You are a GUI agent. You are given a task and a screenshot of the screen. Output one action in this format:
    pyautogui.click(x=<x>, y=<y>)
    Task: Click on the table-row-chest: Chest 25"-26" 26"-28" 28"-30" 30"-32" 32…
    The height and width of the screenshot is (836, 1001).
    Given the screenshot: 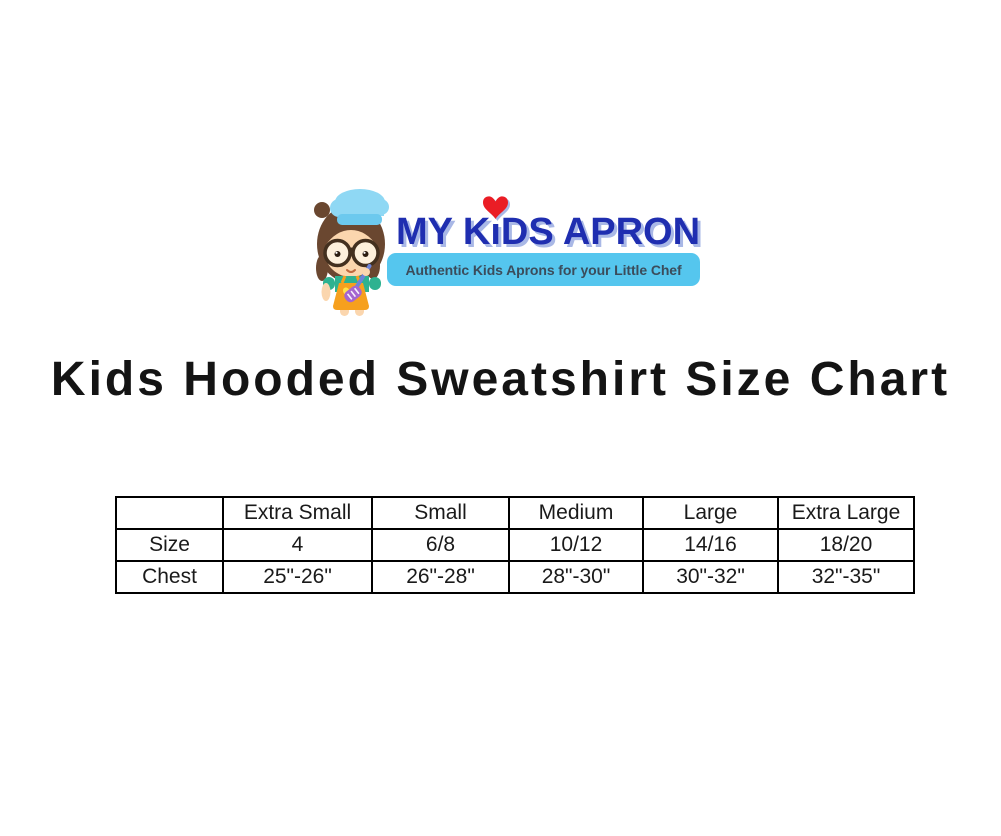 What is the action you would take?
    pyautogui.click(x=515, y=577)
    